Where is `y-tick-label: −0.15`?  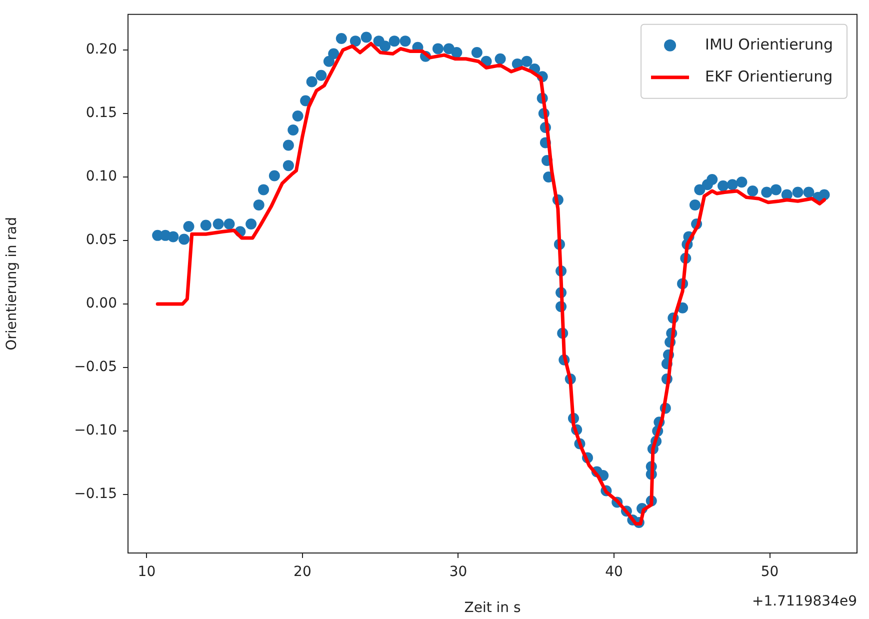
y-tick-label: −0.15 is located at coordinates (95, 494).